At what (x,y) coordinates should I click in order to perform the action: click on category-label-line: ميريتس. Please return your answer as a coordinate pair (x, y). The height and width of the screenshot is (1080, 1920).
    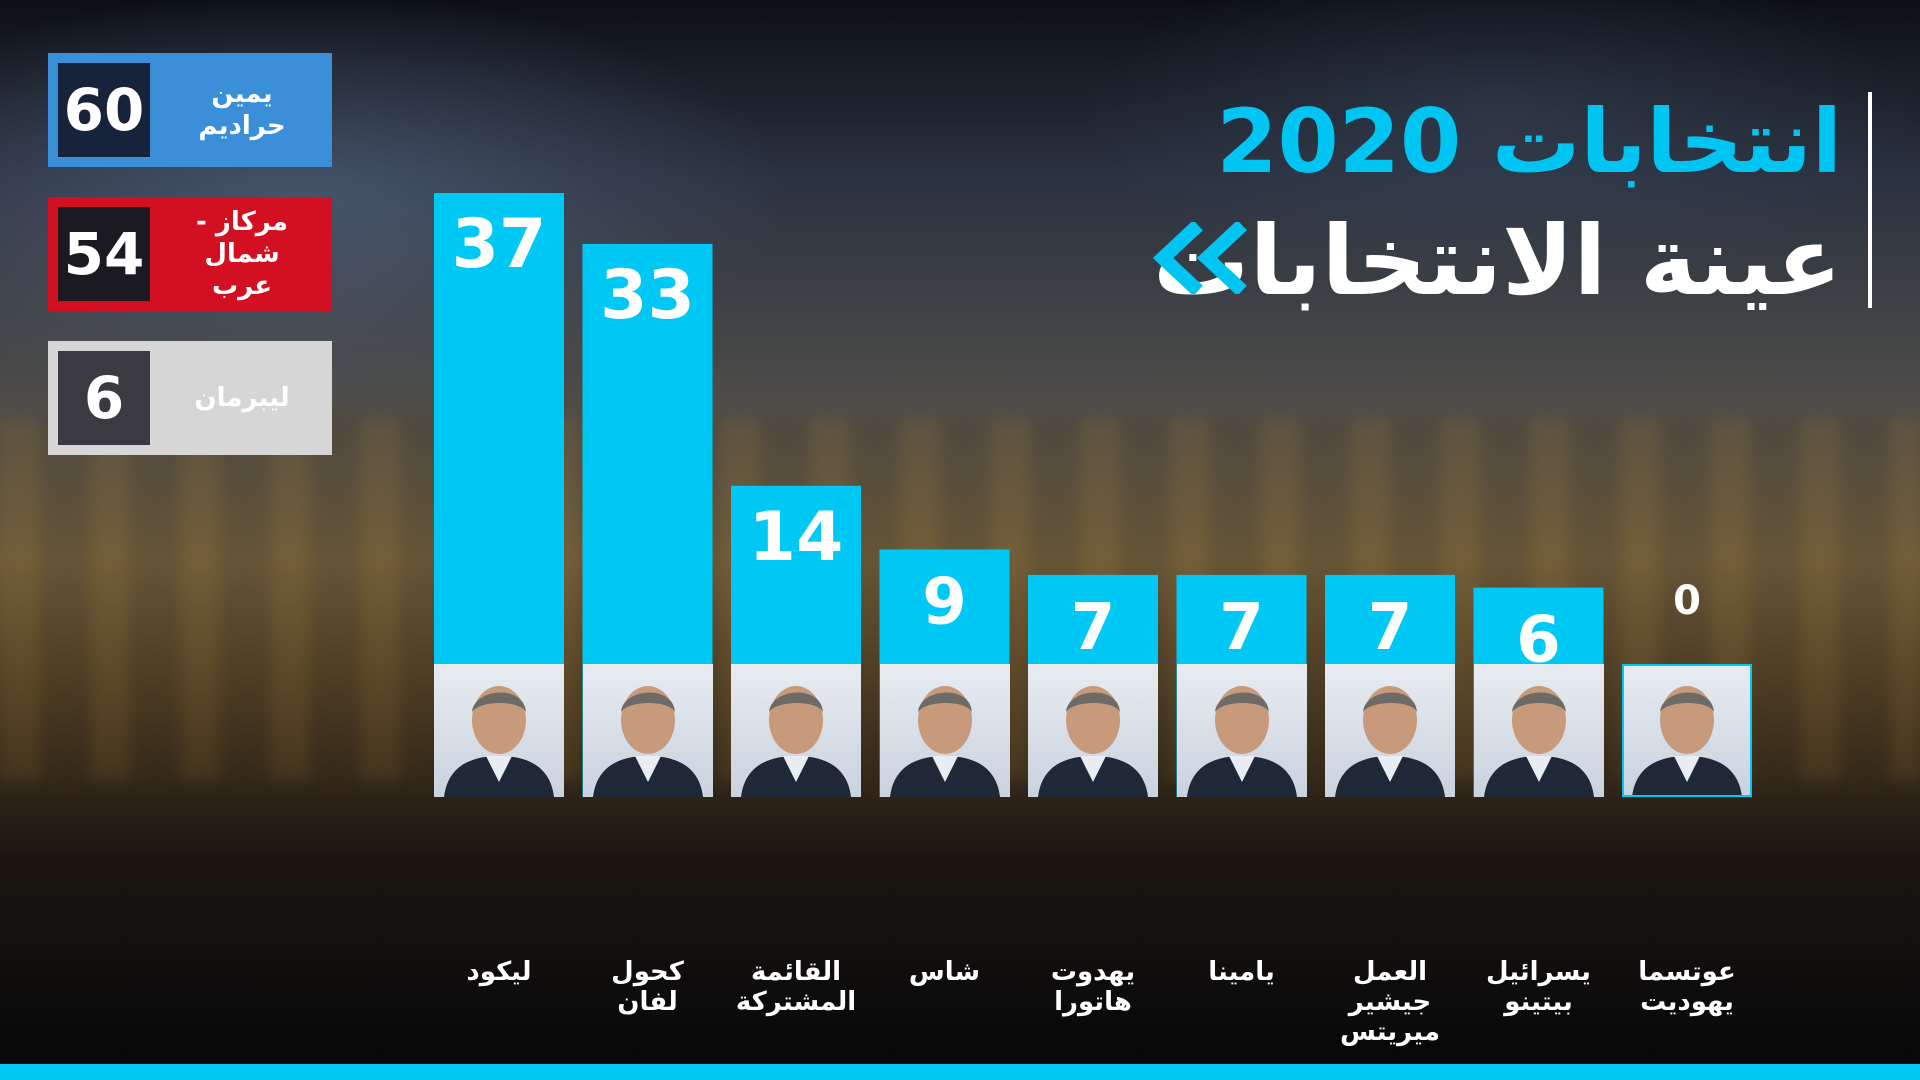
    Looking at the image, I should click on (1389, 1032).